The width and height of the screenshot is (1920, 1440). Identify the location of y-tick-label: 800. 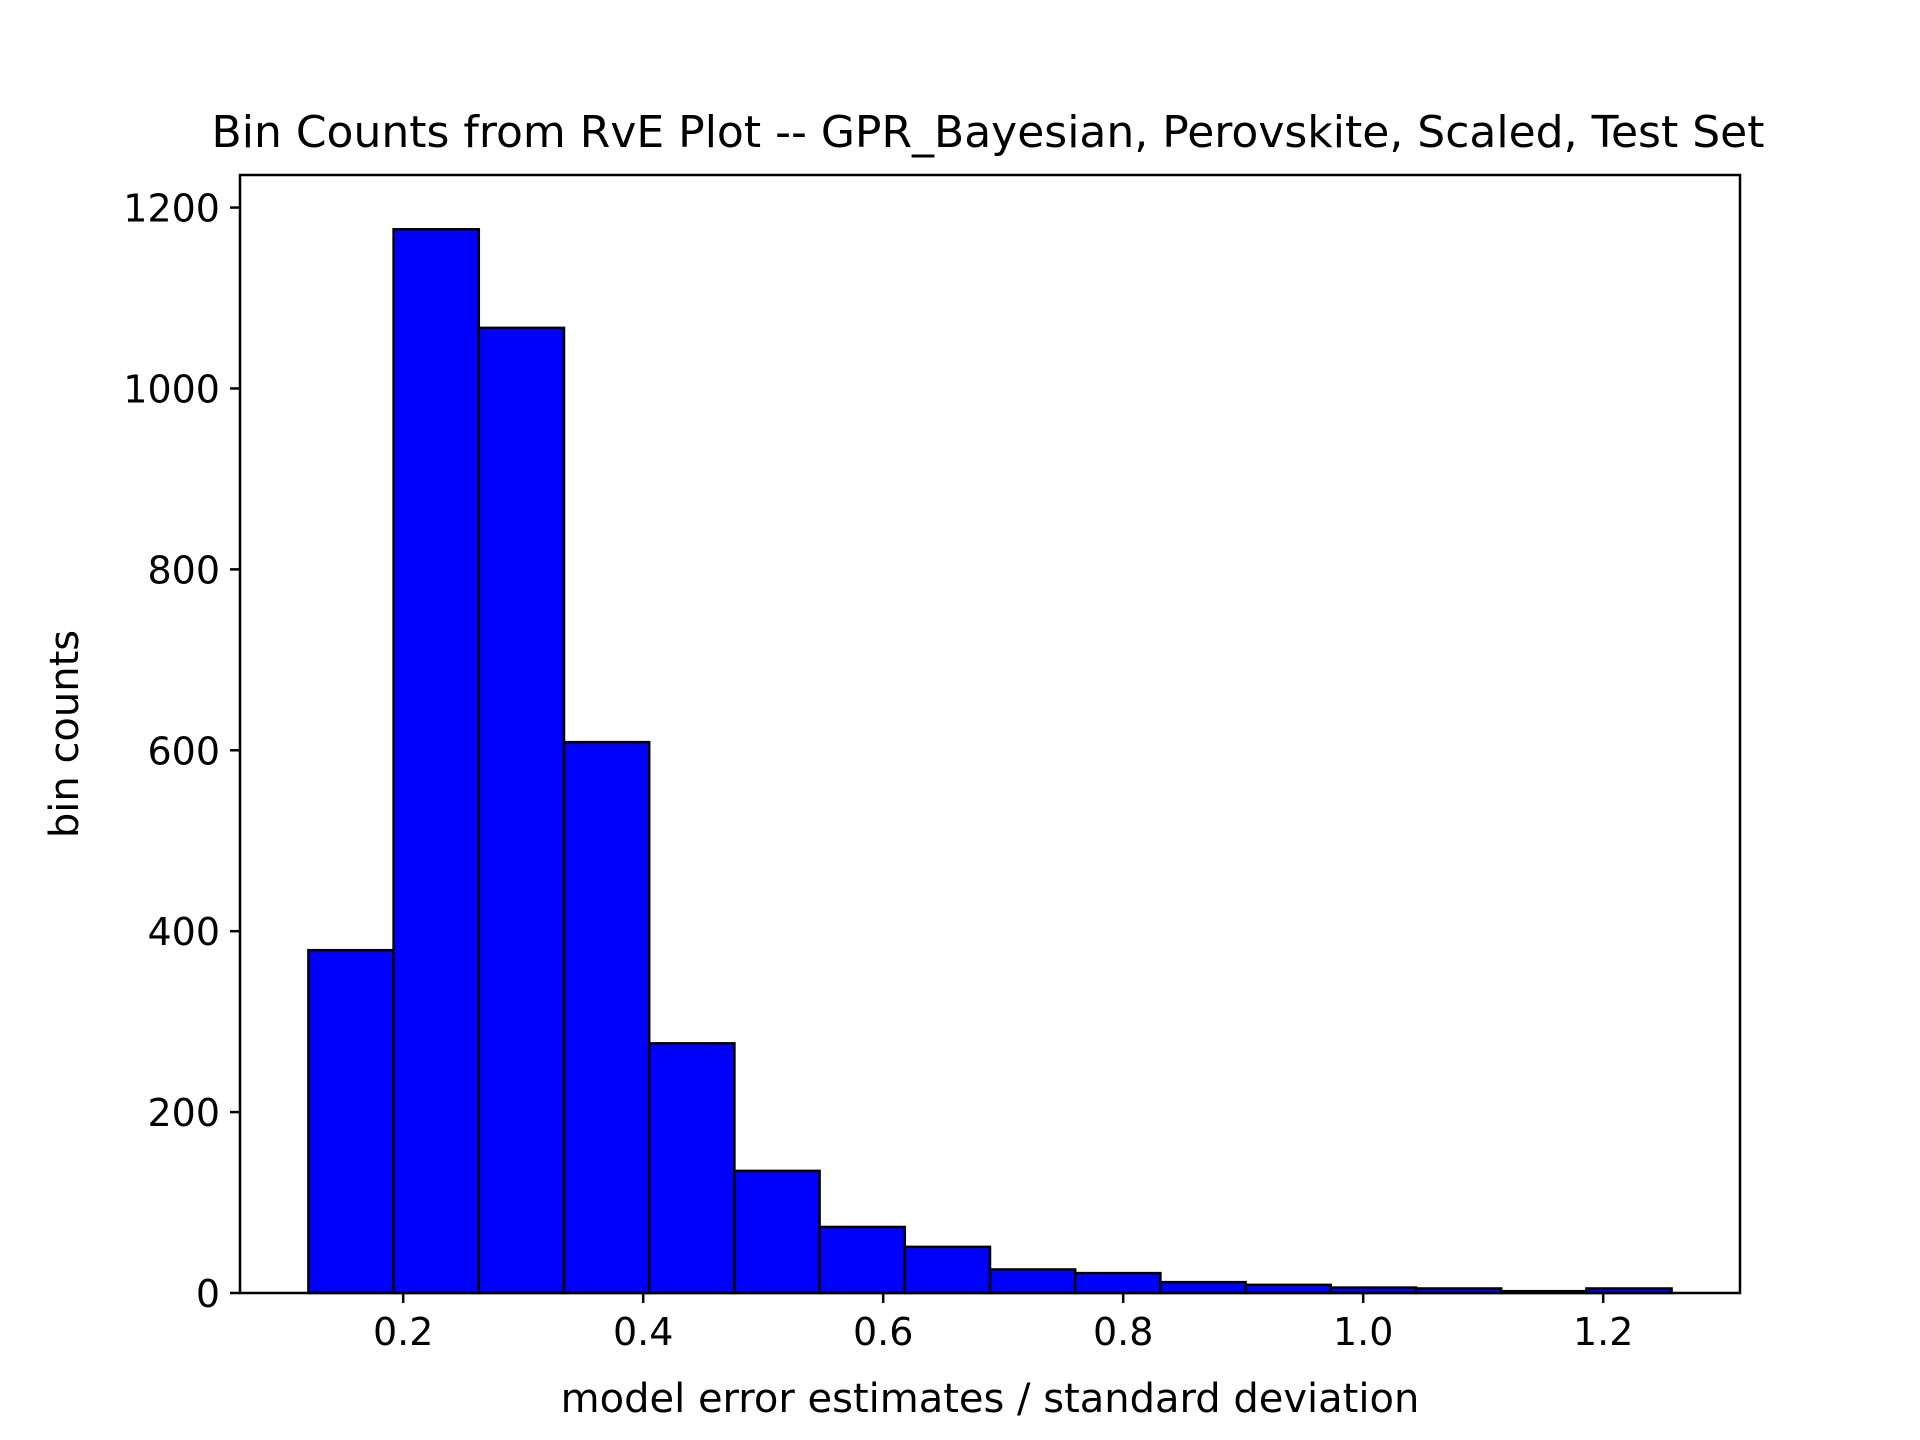
(183, 570).